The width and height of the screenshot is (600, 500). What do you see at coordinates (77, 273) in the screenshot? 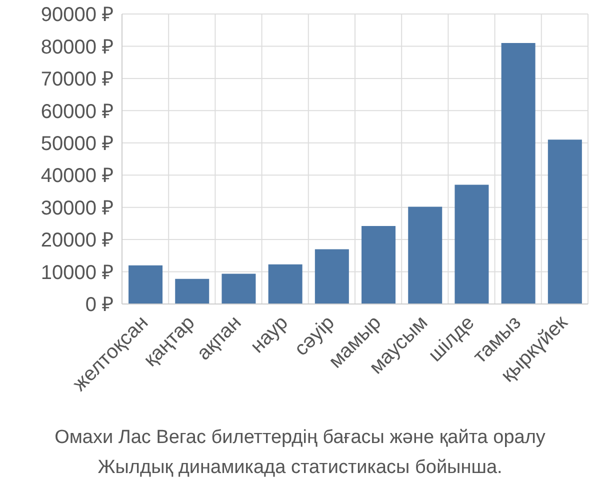
I see `y-tick-label: 10000 ₽` at bounding box center [77, 273].